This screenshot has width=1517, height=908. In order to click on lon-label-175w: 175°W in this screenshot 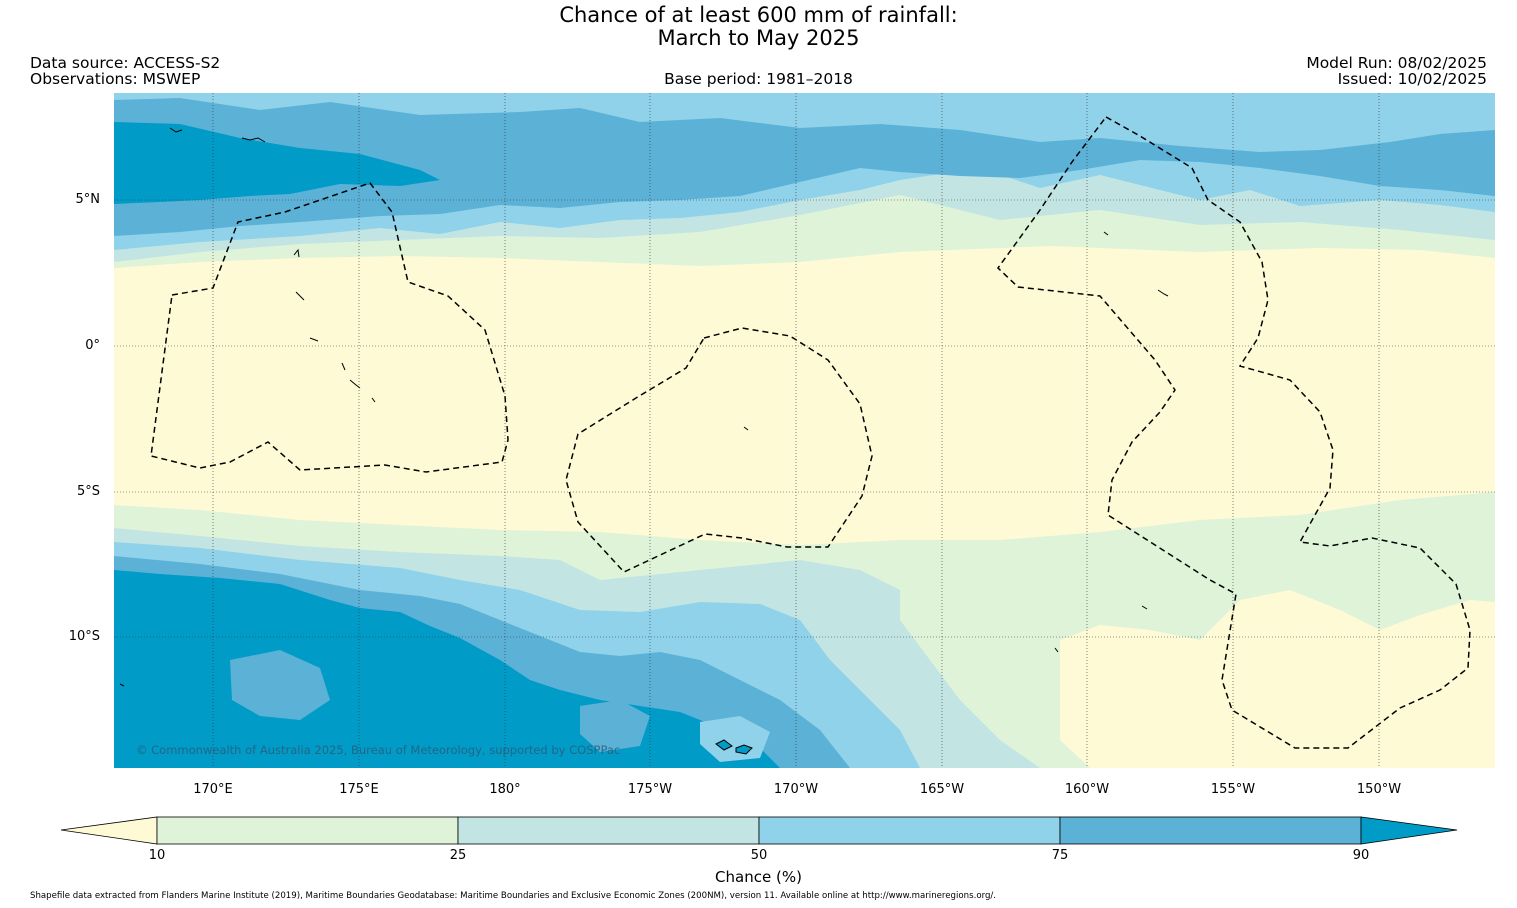, I will do `click(650, 789)`.